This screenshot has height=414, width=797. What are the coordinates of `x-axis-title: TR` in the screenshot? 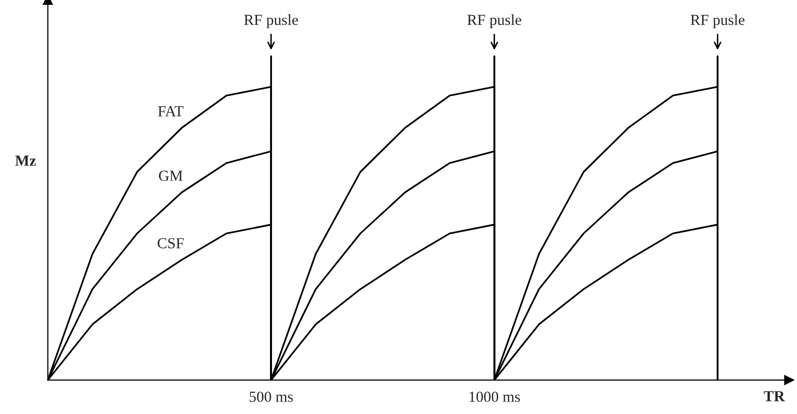 It's located at (774, 396).